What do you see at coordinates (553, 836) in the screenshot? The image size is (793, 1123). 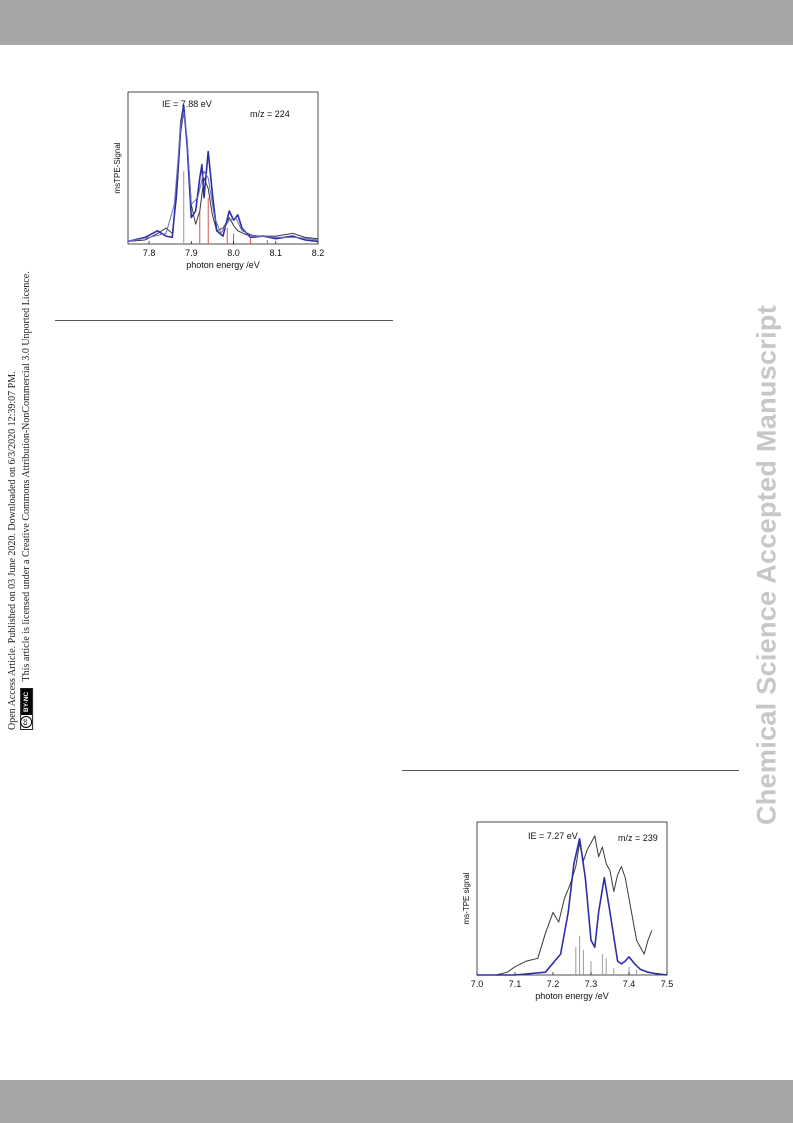 I see `fig2-annotation-0: IE = 7.27 eV` at bounding box center [553, 836].